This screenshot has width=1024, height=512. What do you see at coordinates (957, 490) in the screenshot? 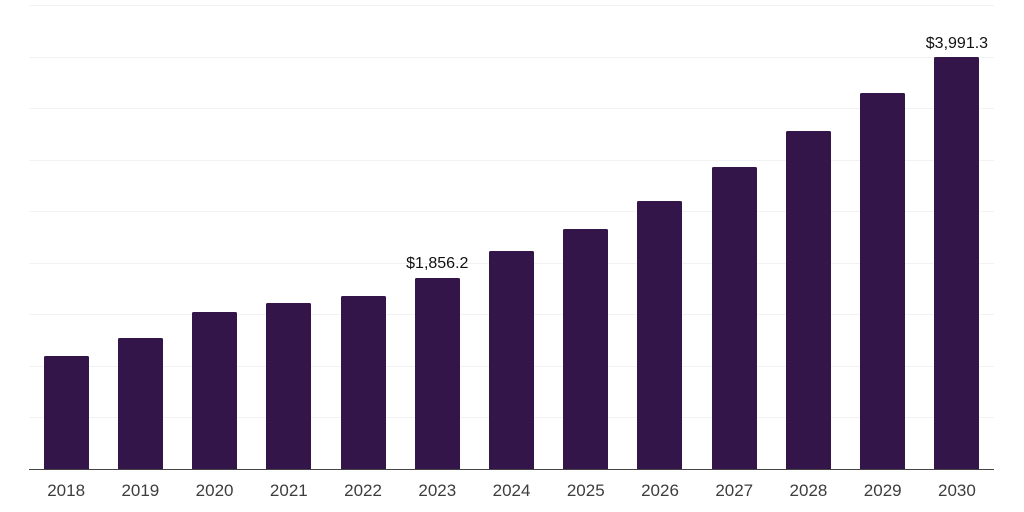
I see `x-tick-label-2030: 2030` at bounding box center [957, 490].